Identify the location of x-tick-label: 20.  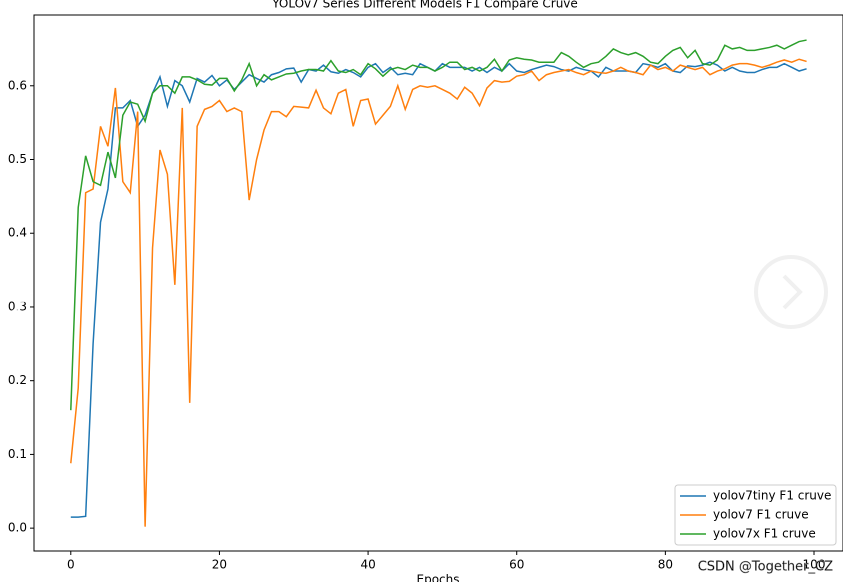
(219, 565).